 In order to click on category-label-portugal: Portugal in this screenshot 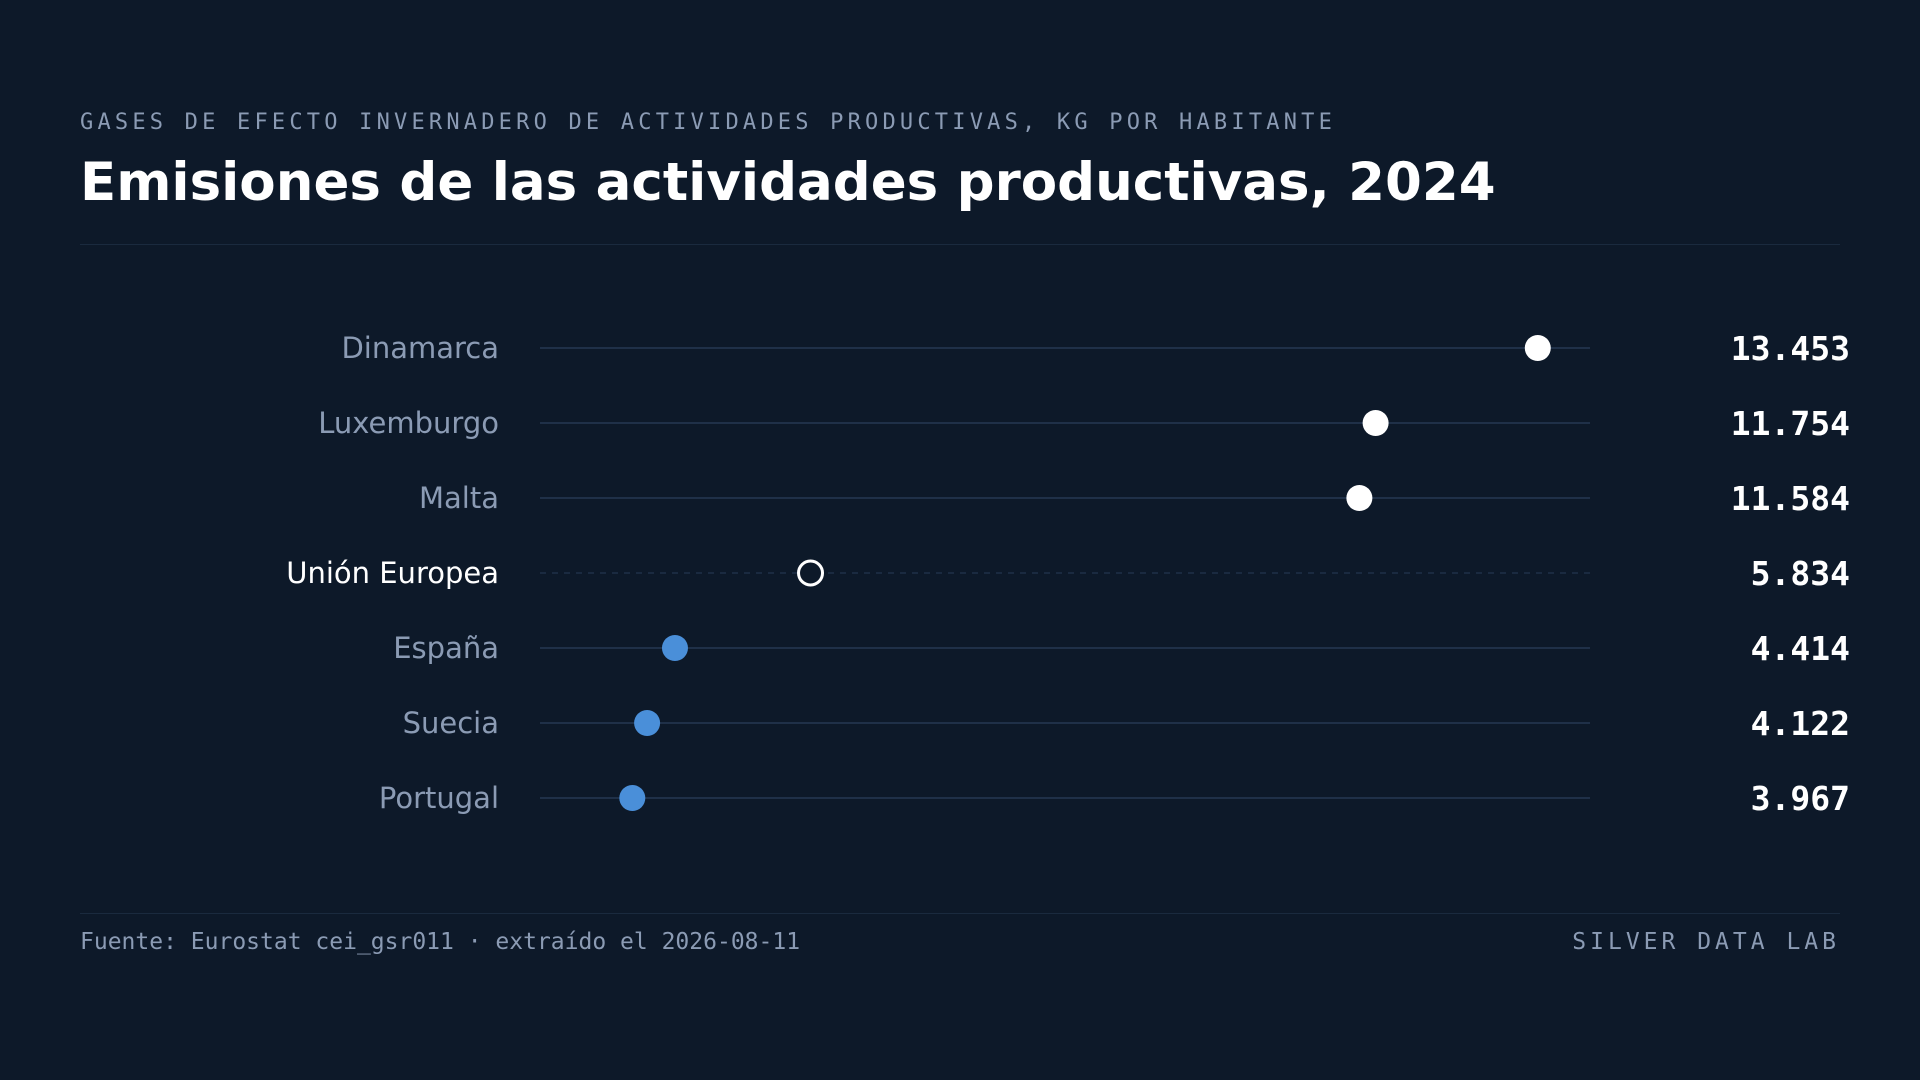, I will do `click(439, 798)`.